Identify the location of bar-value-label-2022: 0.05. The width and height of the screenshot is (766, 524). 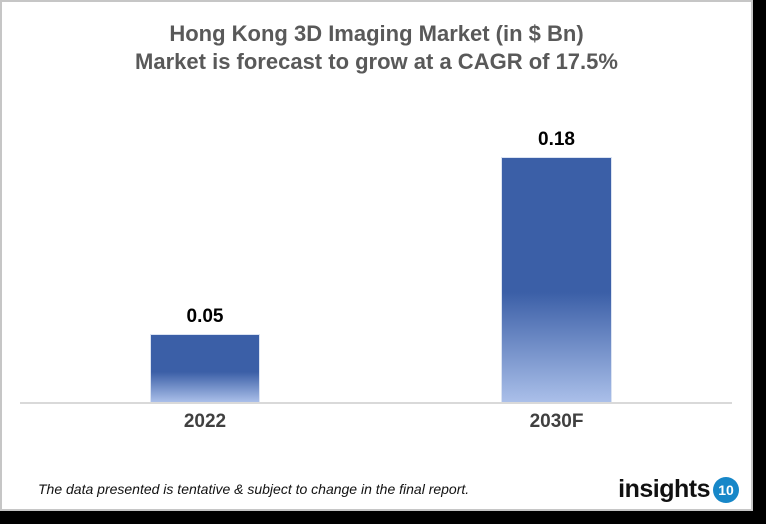
(205, 316).